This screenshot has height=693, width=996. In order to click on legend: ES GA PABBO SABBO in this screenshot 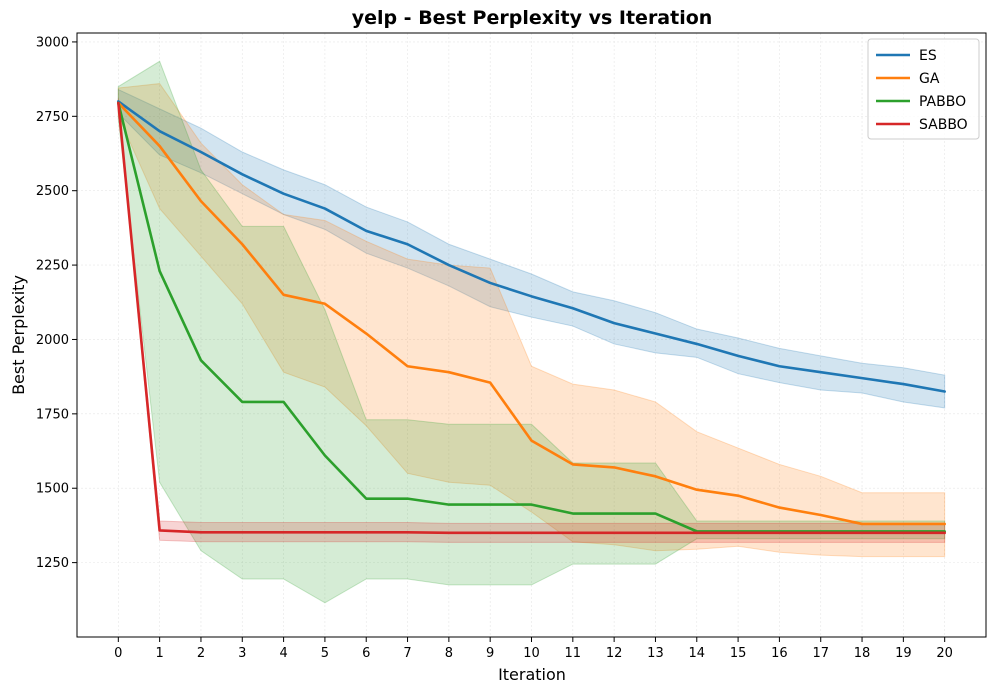, I will do `click(923, 89)`.